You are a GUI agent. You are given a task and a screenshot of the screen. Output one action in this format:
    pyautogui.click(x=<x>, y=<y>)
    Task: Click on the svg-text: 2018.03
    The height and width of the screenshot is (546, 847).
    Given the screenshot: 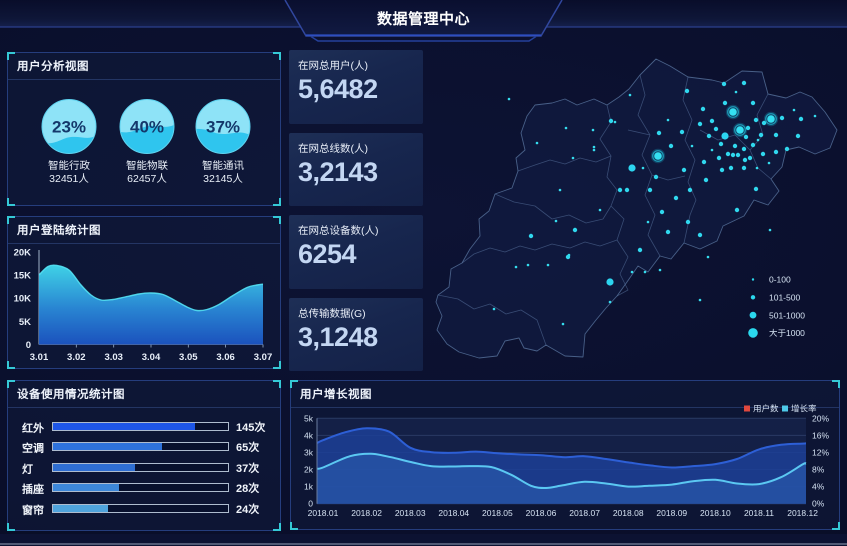 What is the action you would take?
    pyautogui.click(x=410, y=513)
    